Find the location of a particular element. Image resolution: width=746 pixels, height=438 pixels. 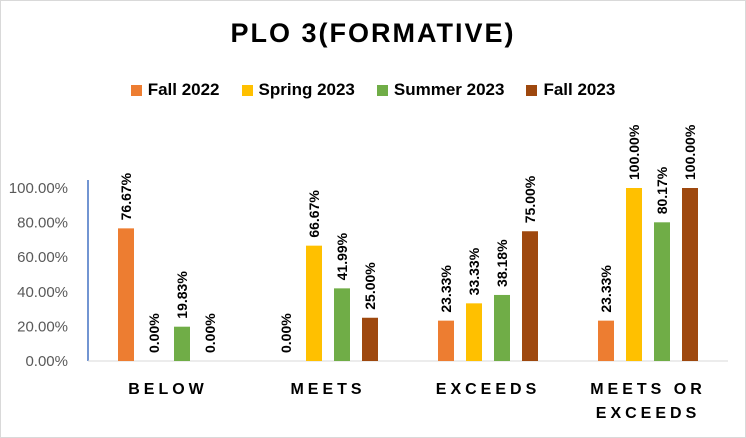

x-category-label: MEETS is located at coordinates (327, 389).